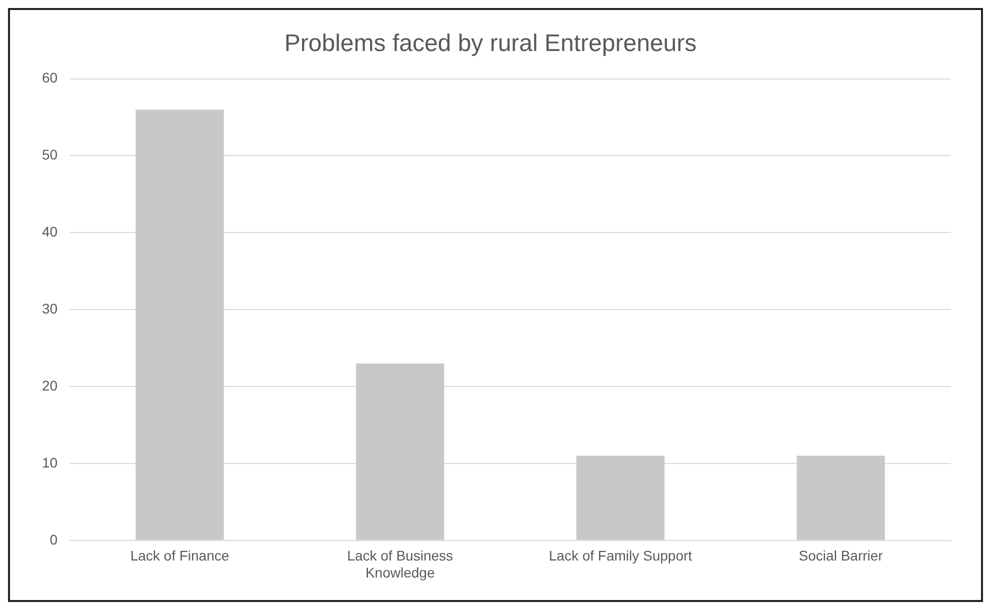 The height and width of the screenshot is (612, 993). I want to click on y-tick-label: 60, so click(50, 78).